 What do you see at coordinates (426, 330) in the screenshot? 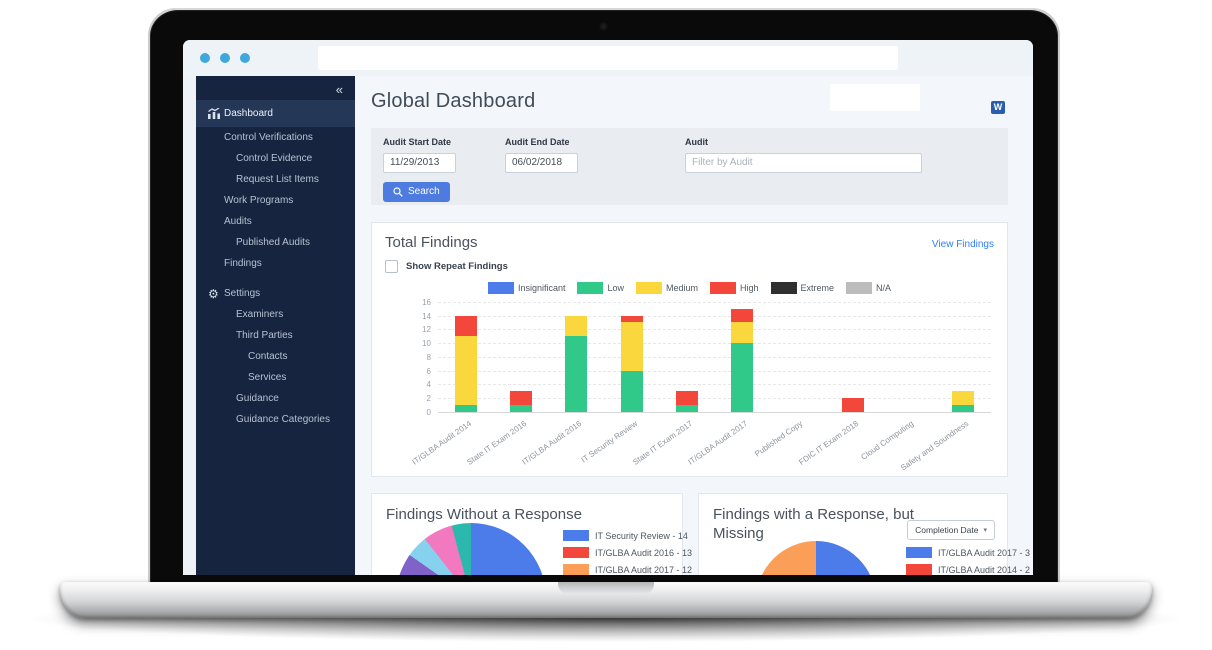
I see `y-axis-tick: 12` at bounding box center [426, 330].